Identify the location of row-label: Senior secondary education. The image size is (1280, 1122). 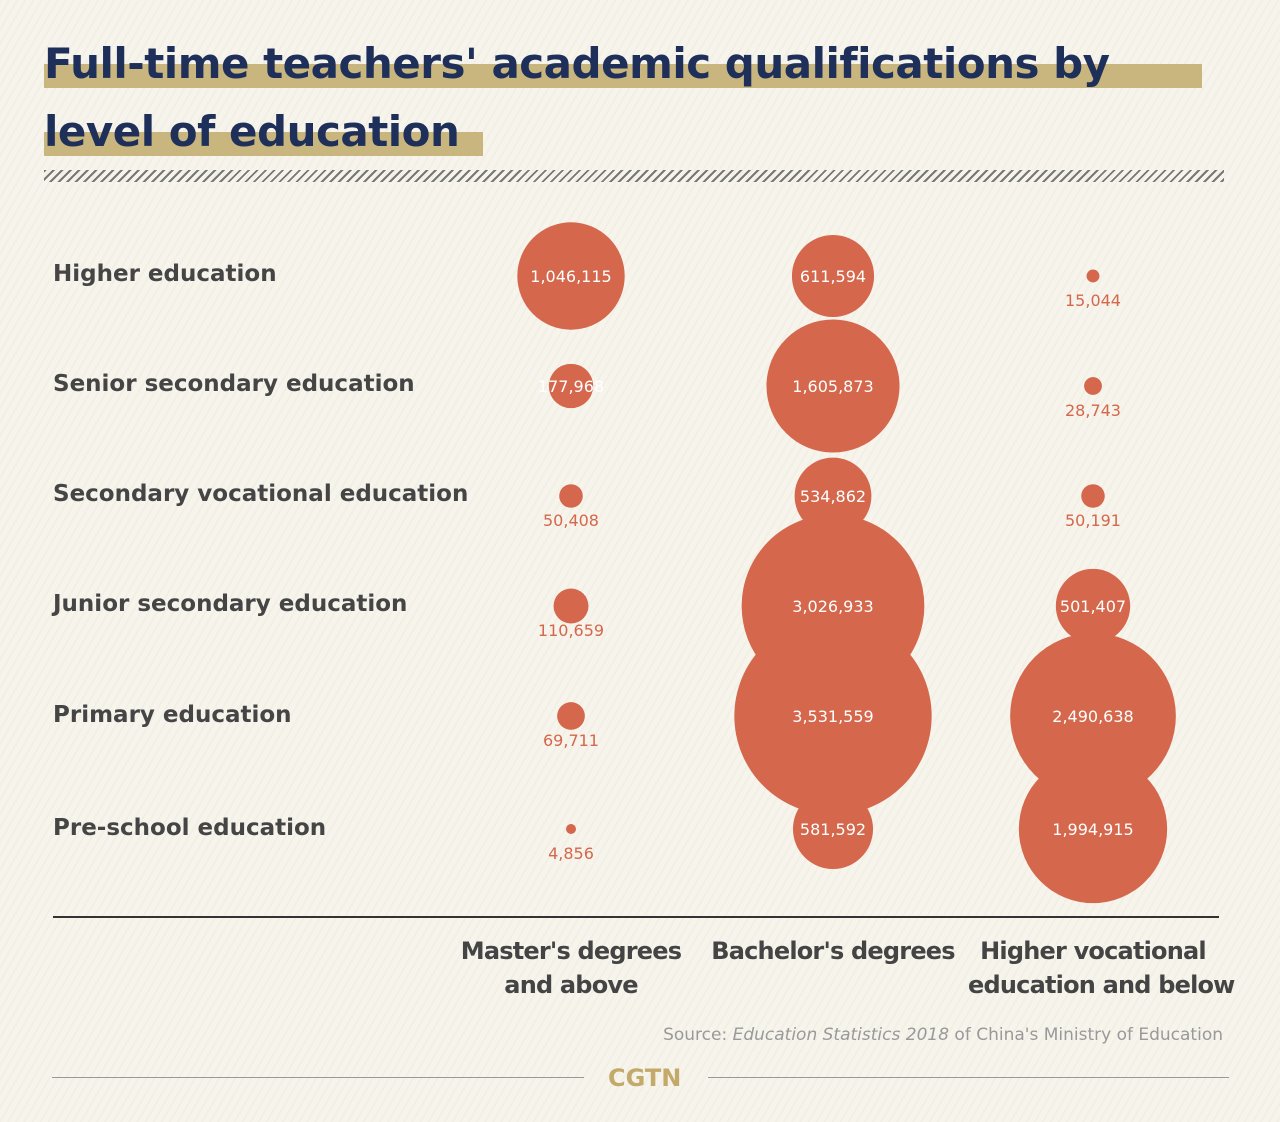
(234, 384).